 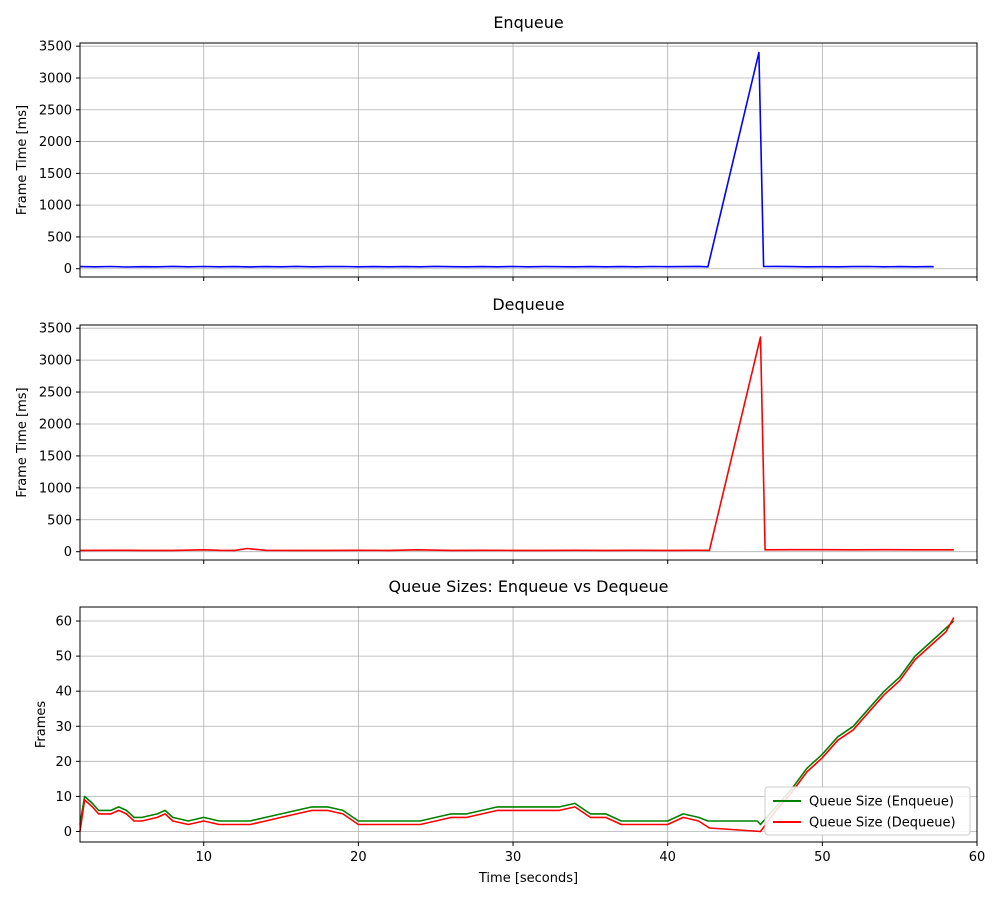 What do you see at coordinates (63, 797) in the screenshot?
I see `y-tick-label: 10` at bounding box center [63, 797].